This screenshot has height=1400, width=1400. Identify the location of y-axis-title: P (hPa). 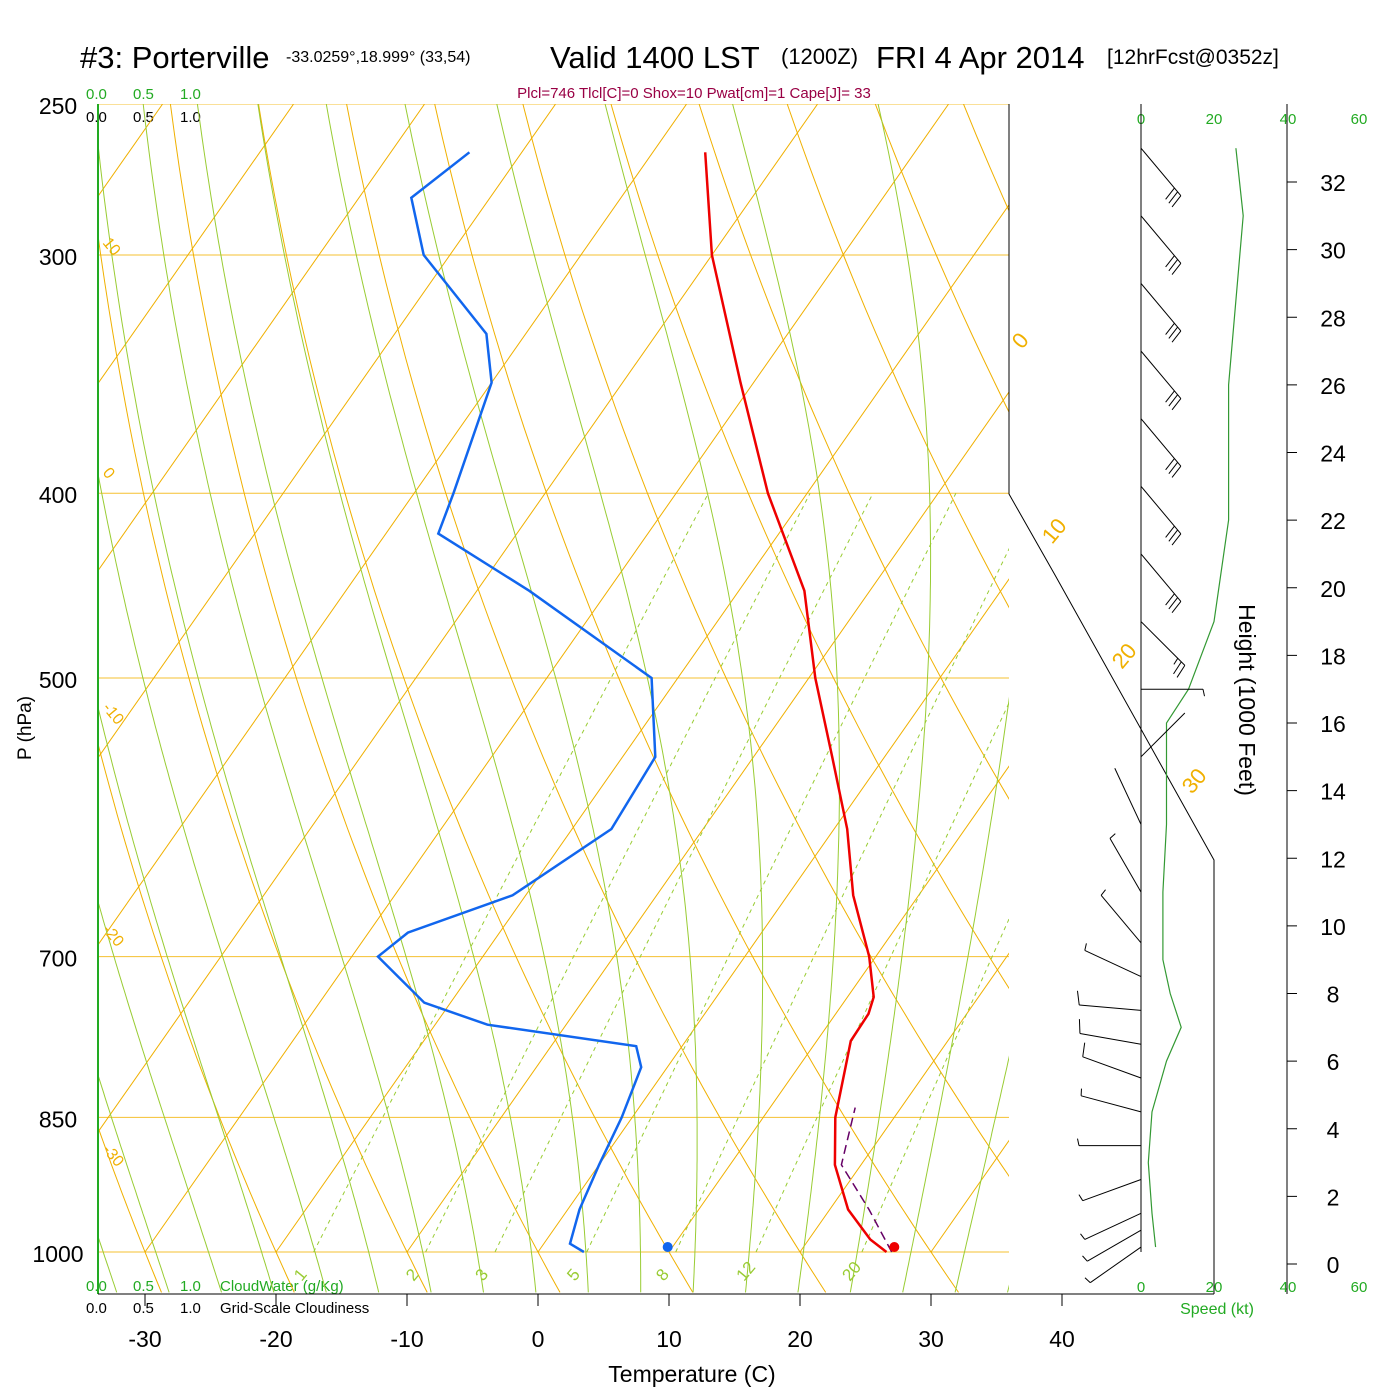
(25, 728).